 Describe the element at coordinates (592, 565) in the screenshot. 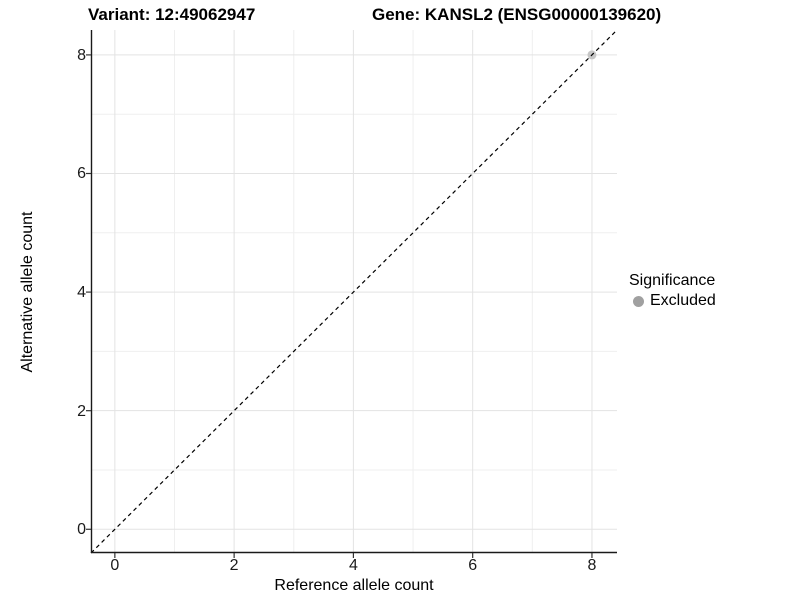

I see `x-tick-label: 8` at that location.